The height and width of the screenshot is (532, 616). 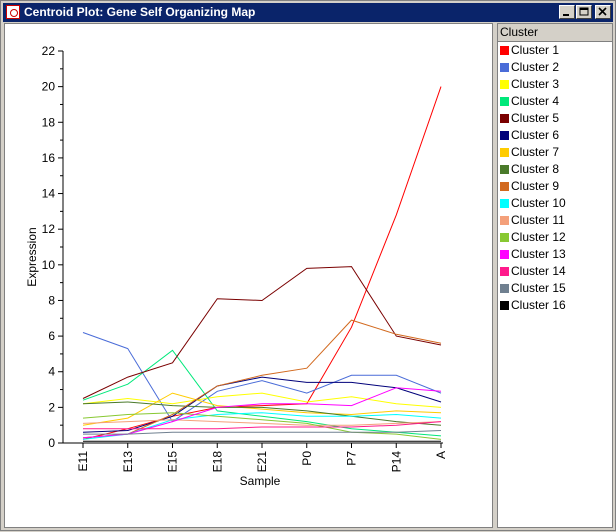 What do you see at coordinates (535, 67) in the screenshot?
I see `legend-label: Cluster 2` at bounding box center [535, 67].